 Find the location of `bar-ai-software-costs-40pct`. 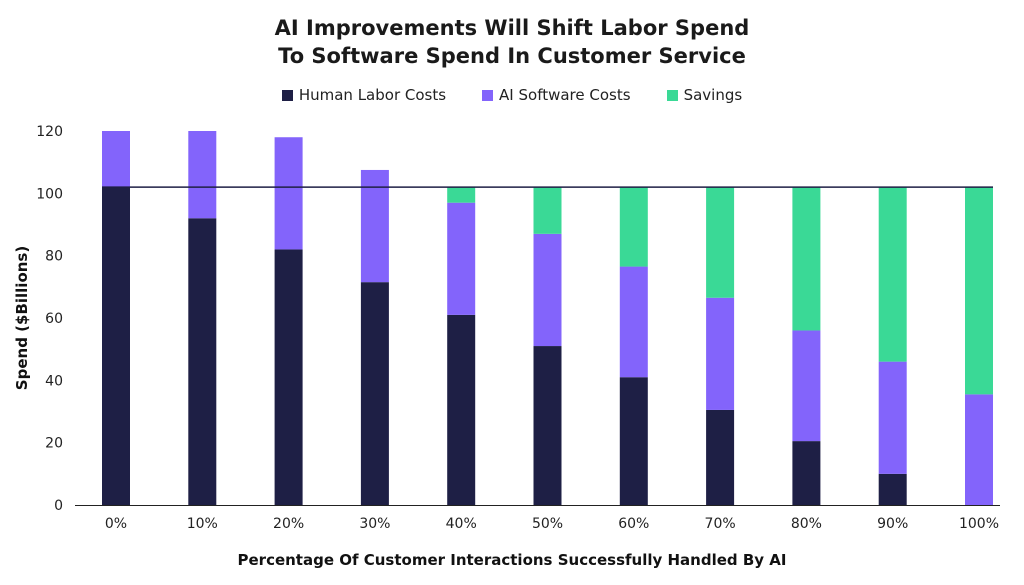

bar-ai-software-costs-40pct is located at coordinates (461, 258).